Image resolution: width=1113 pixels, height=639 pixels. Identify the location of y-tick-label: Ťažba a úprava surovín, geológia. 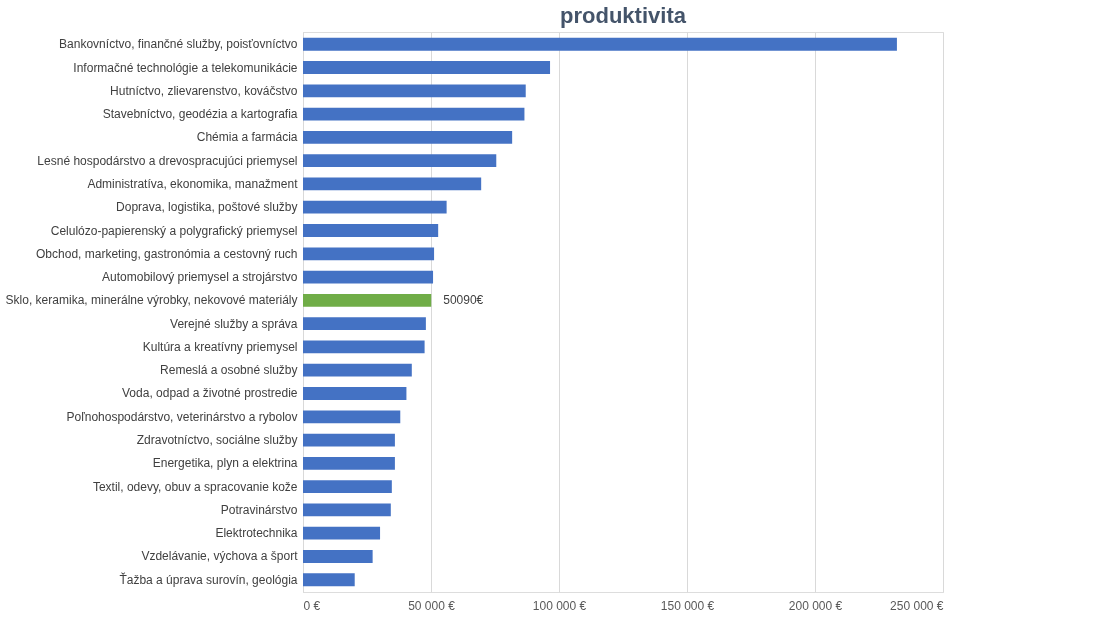
(208, 579).